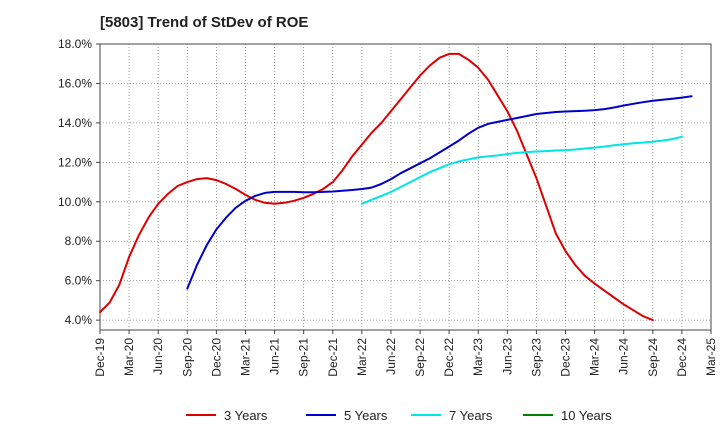 This screenshot has width=720, height=440. Describe the element at coordinates (75, 123) in the screenshot. I see `y-tick-label: 14.0%` at that location.